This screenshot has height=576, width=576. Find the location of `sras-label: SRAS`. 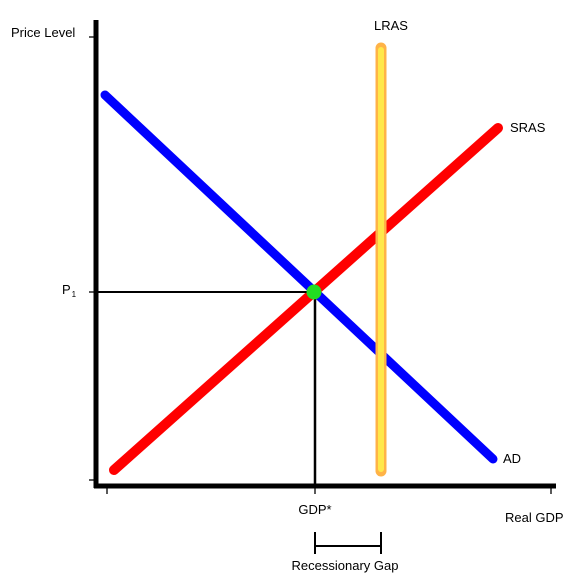

sras-label: SRAS is located at coordinates (528, 127).